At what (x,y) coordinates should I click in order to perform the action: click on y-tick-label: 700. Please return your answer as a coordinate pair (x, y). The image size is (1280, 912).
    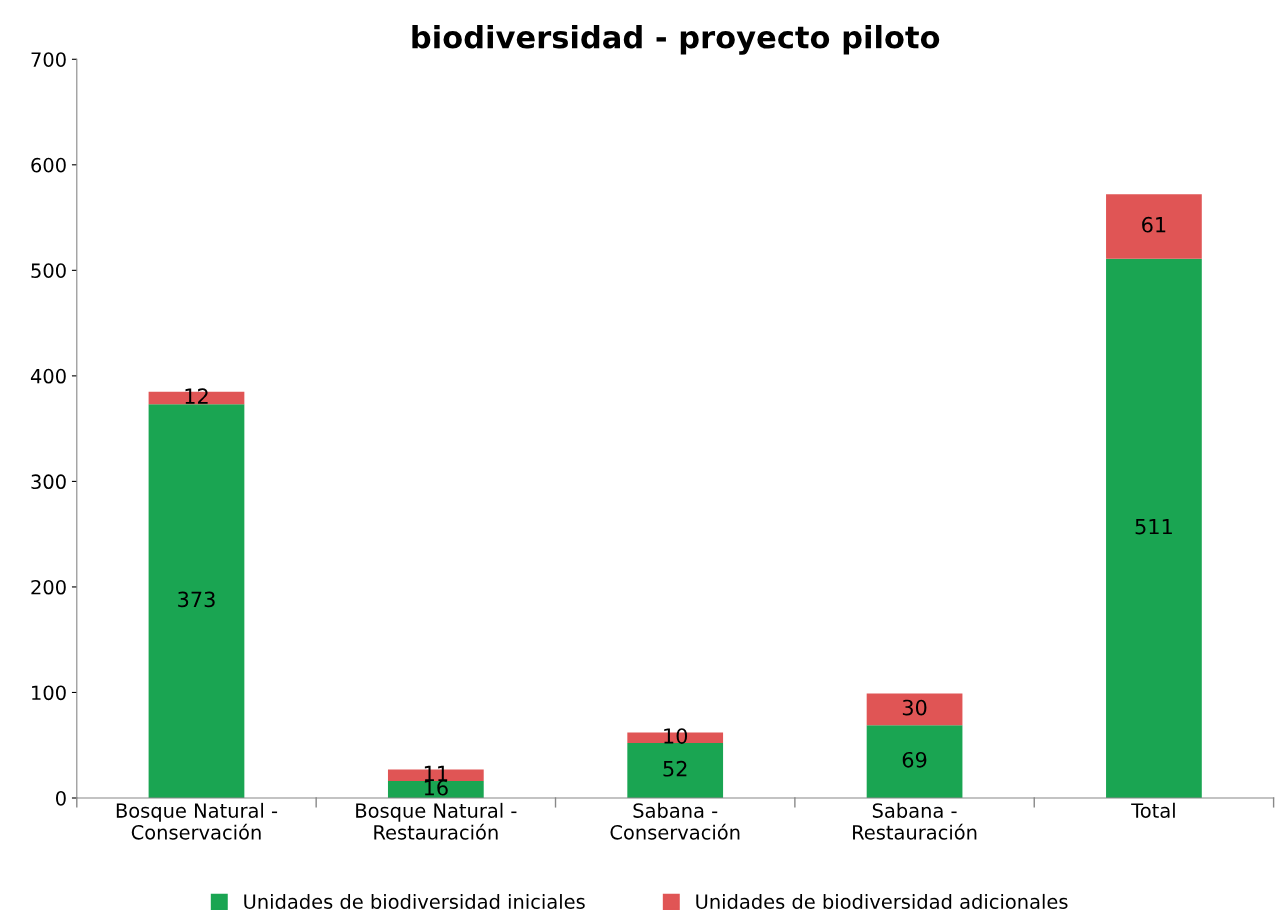
    Looking at the image, I should click on (48, 59).